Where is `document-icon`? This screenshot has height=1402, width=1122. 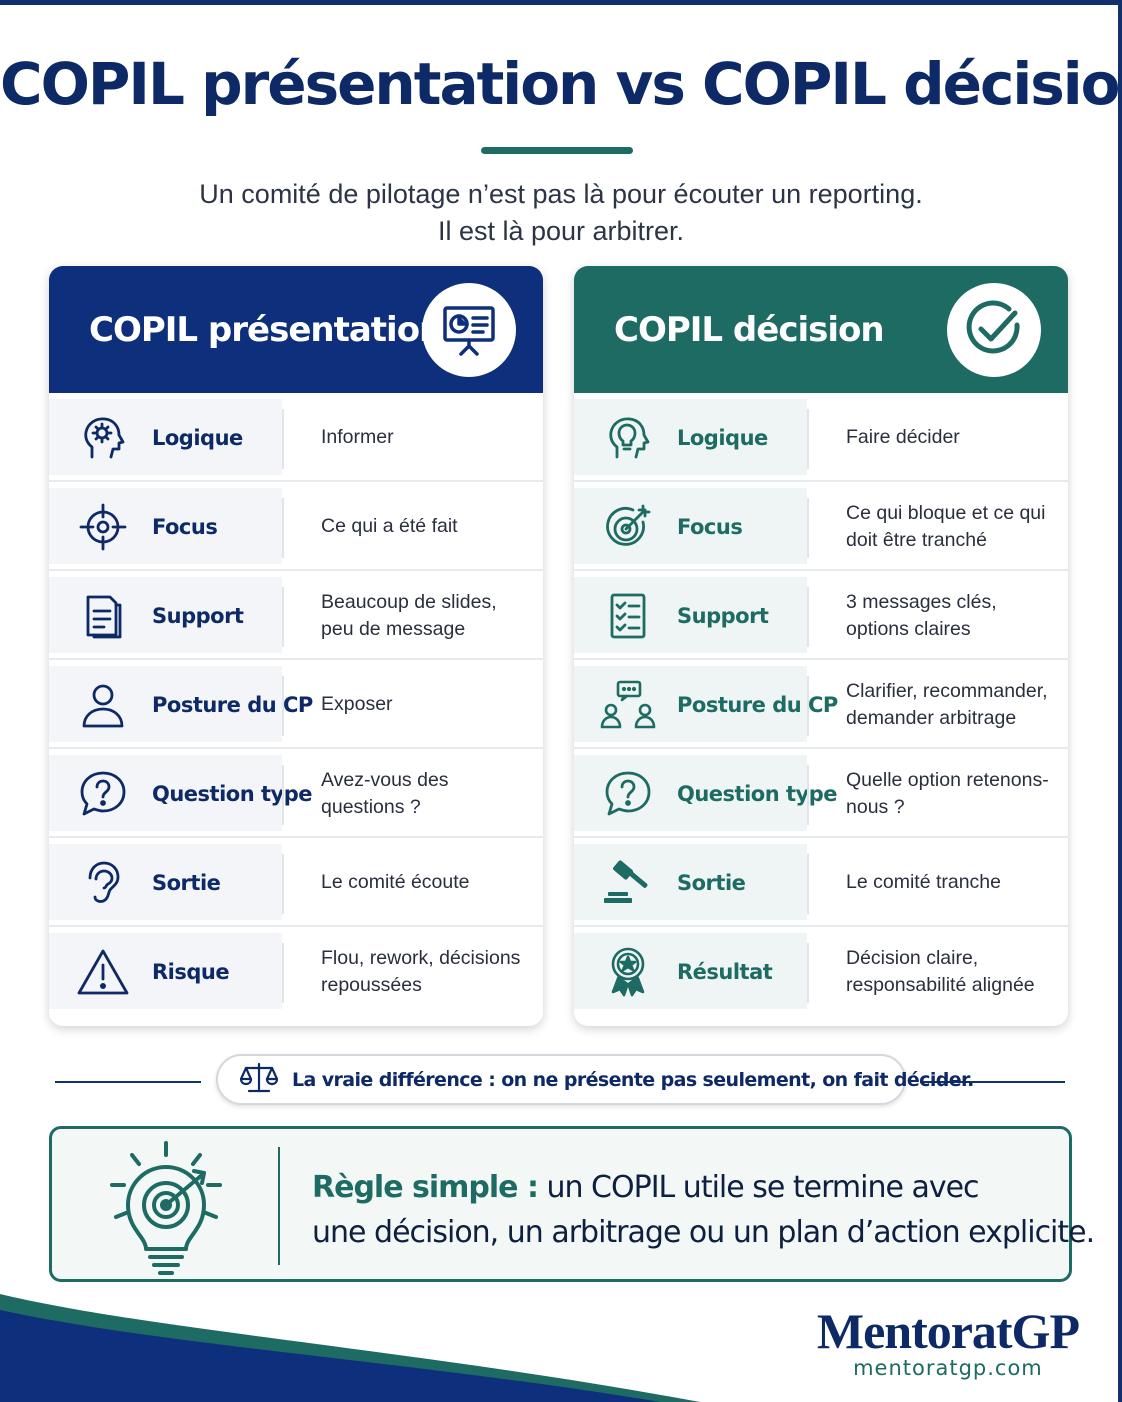
document-icon is located at coordinates (103, 616).